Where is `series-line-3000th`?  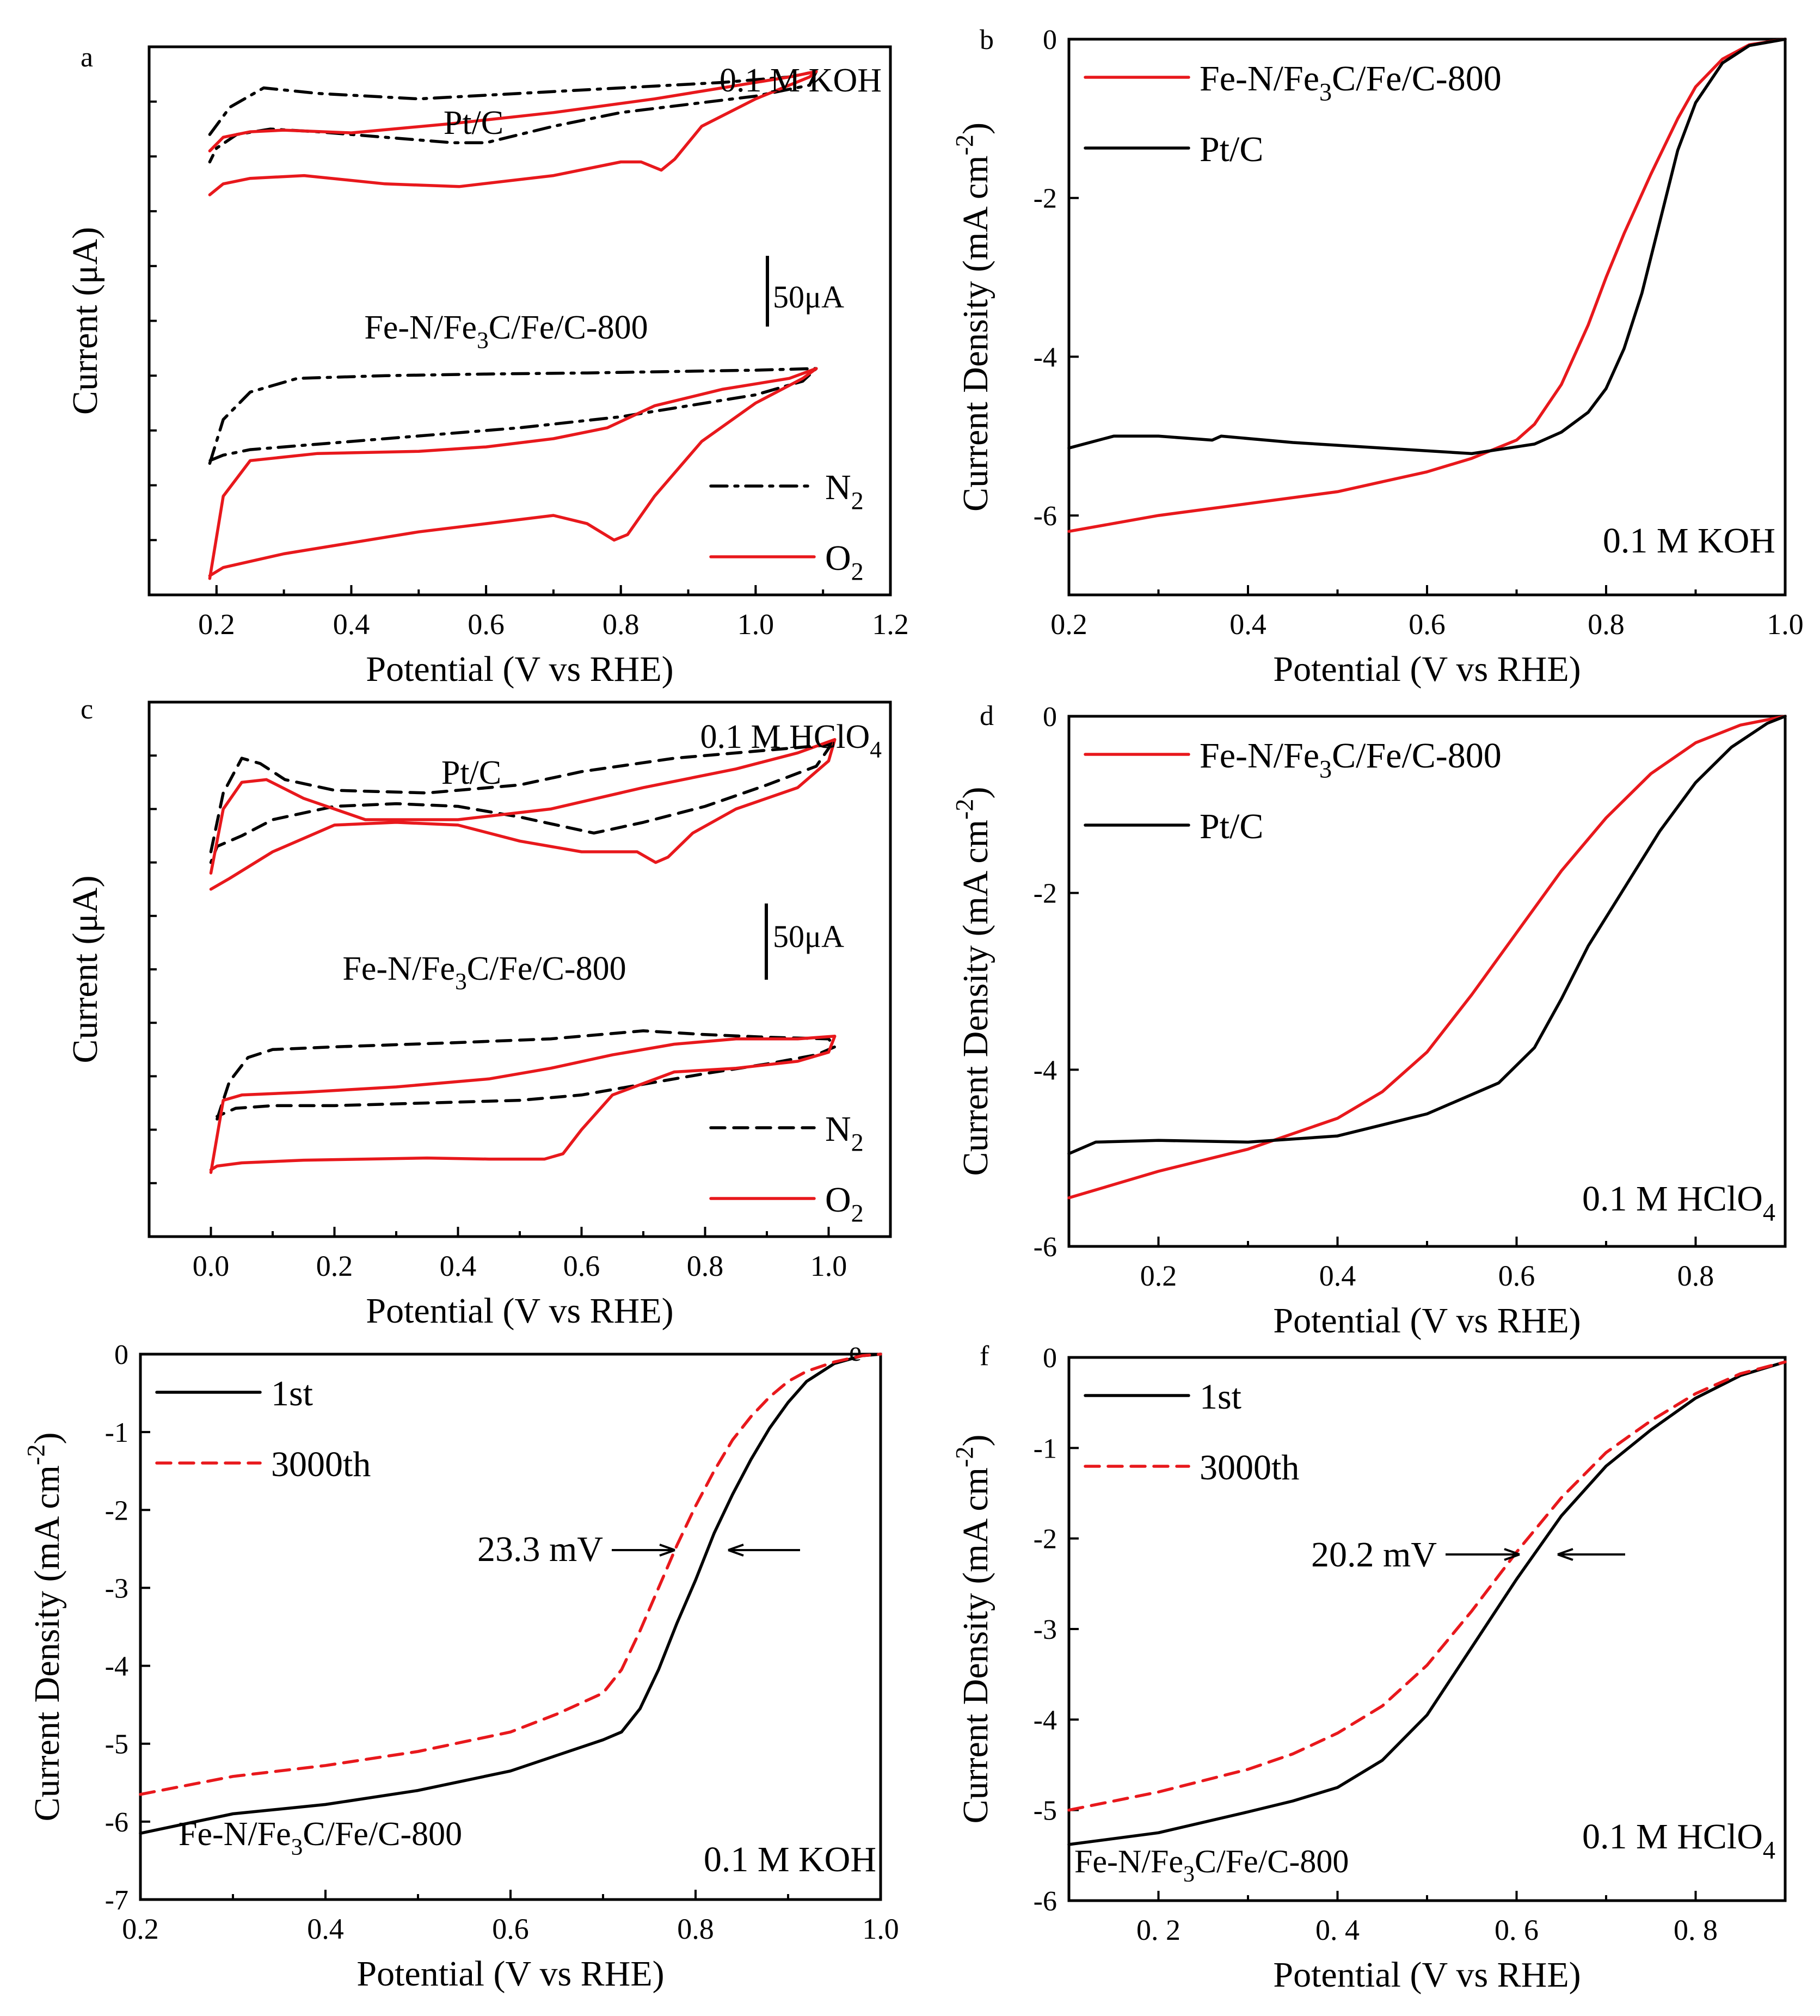
series-line-3000th is located at coordinates (1427, 1586).